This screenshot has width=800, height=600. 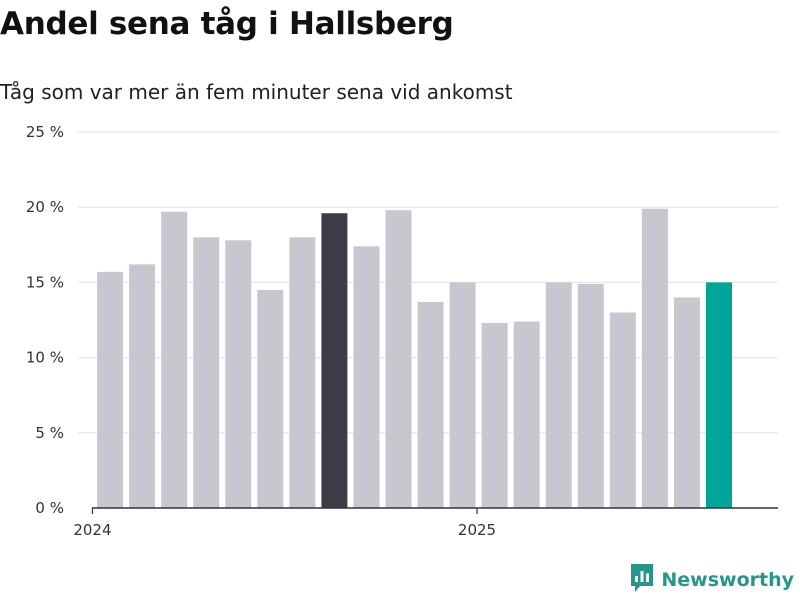 What do you see at coordinates (92, 530) in the screenshot?
I see `x-tick-label: 2024` at bounding box center [92, 530].